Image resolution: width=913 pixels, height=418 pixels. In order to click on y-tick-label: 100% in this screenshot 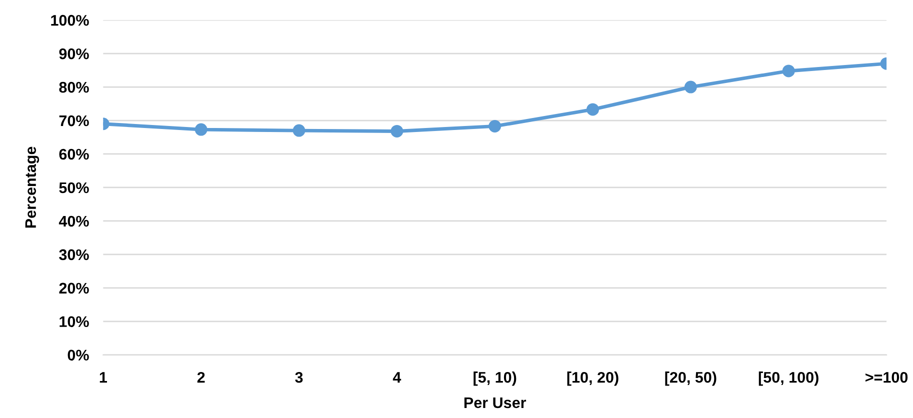, I will do `click(70, 20)`.